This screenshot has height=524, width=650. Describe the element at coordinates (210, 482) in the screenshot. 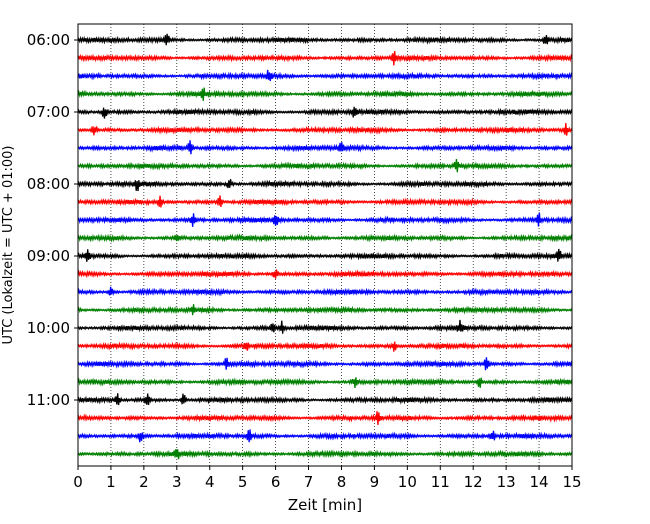

I see `x-tick-label: 4` at that location.